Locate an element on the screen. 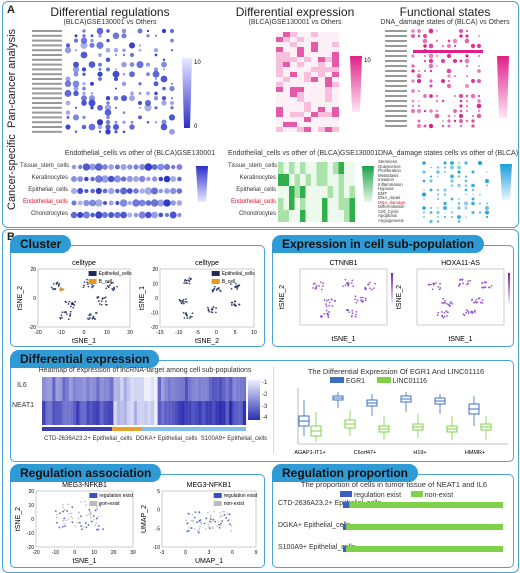  regprop-tab: Regulation proportion is located at coordinates (345, 473).